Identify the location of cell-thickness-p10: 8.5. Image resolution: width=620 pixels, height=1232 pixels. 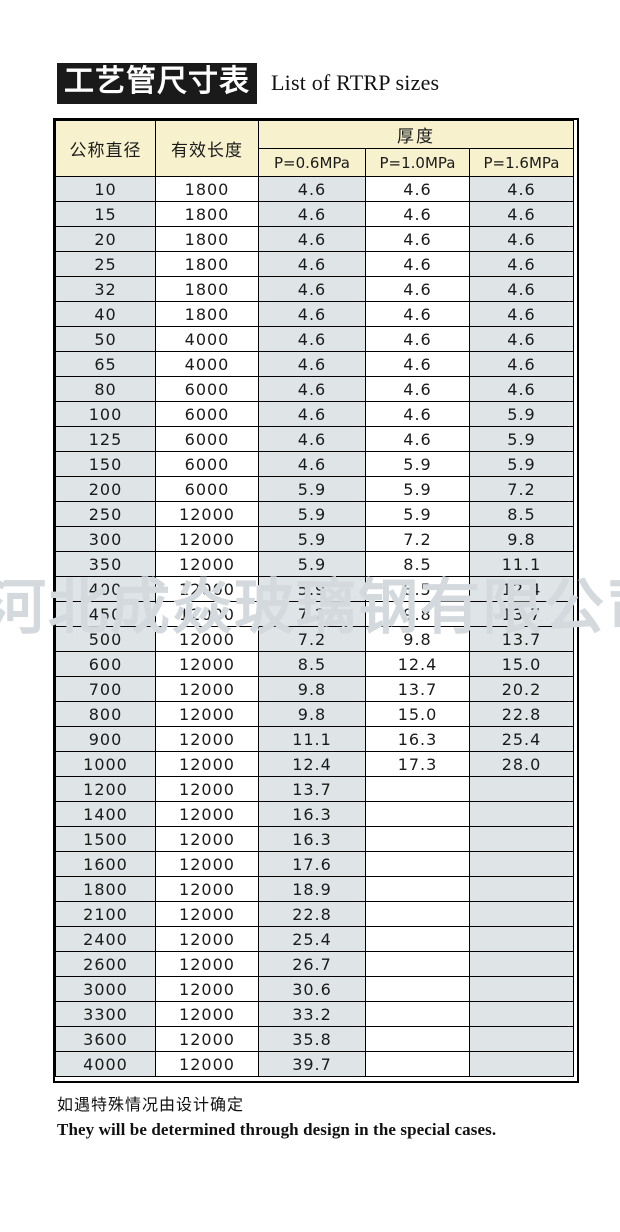
(417, 589).